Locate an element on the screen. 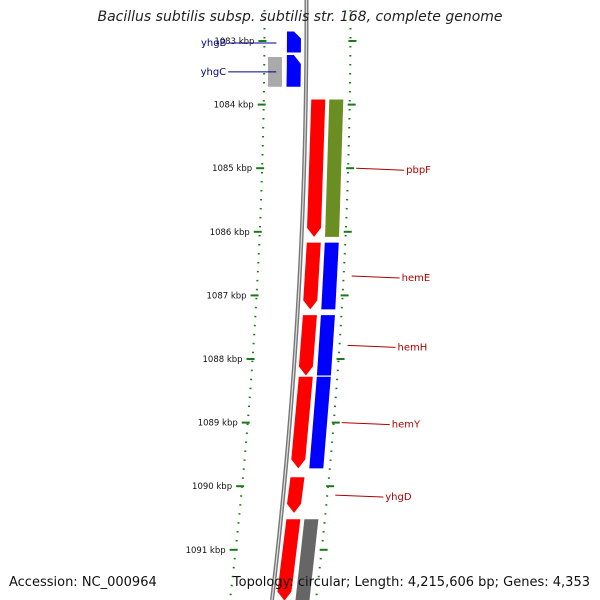 This screenshot has width=600, height=600. ruler-tick-label: 1091 kbp is located at coordinates (206, 551).